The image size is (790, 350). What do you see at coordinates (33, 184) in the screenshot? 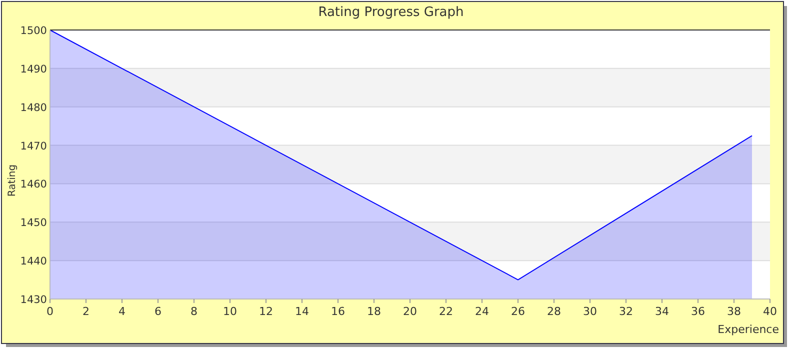
I see `y-tick-label: 1460` at bounding box center [33, 184].